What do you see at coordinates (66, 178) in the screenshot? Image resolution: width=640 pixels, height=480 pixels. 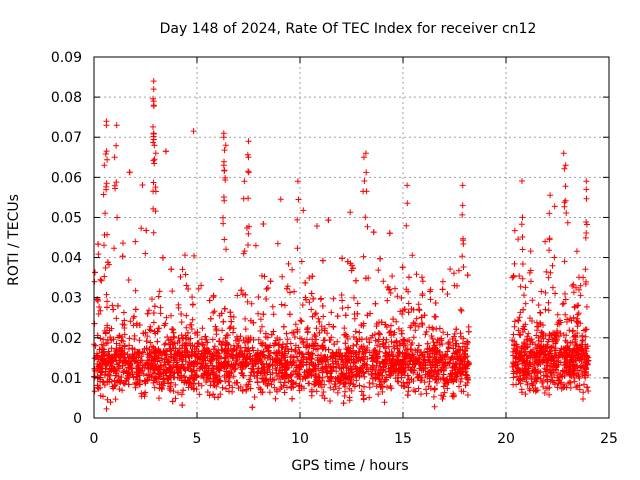 I see `y-tick-label: 0.06` at bounding box center [66, 178].